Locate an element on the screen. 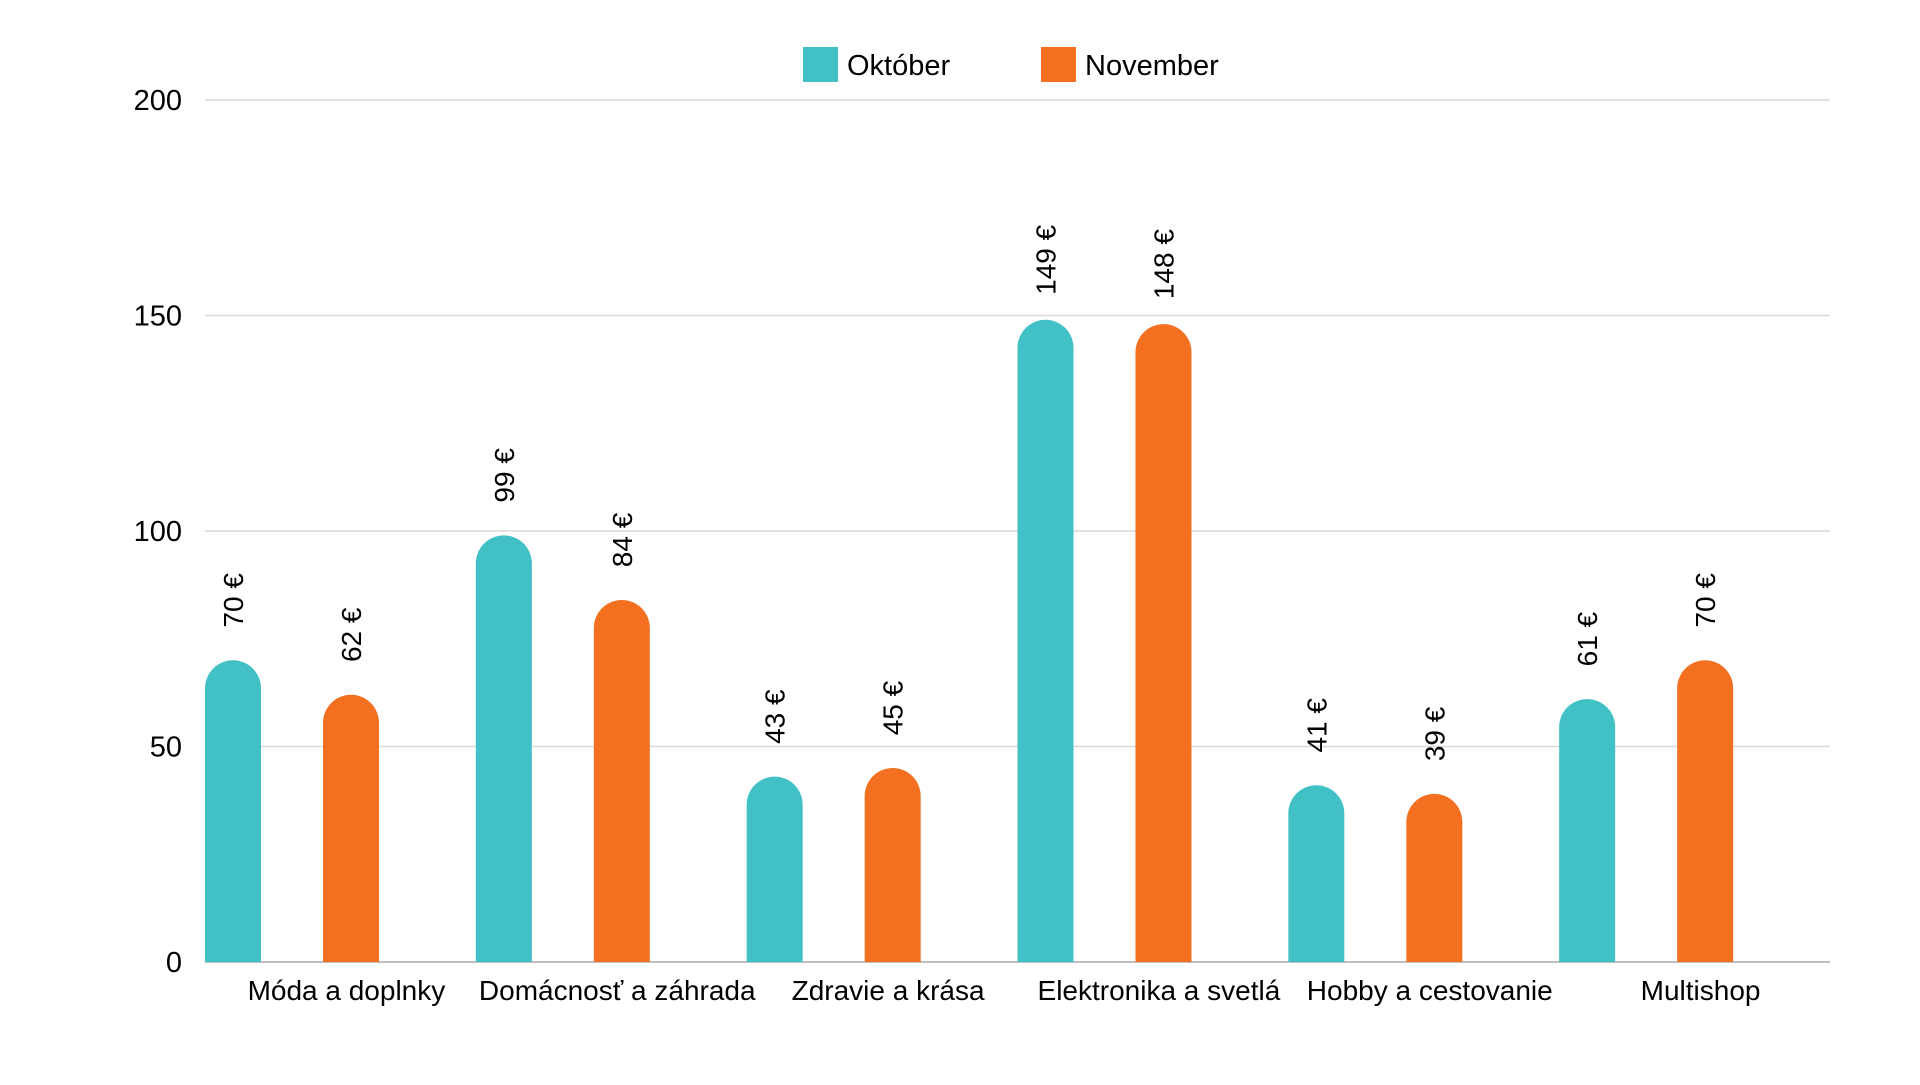  y-tick-label: 0 is located at coordinates (174, 963).